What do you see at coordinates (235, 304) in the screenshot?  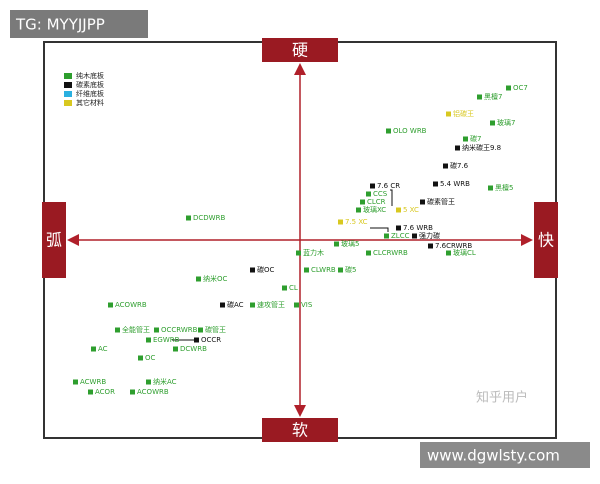 I see `point-label: 碳AC` at bounding box center [235, 304].